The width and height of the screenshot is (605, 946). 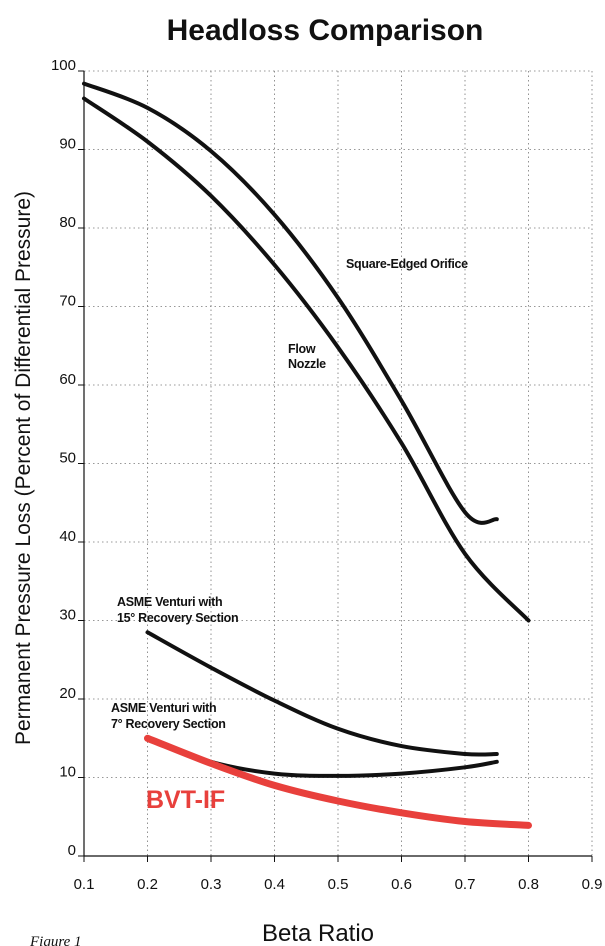 What do you see at coordinates (55, 940) in the screenshot?
I see `figure-caption: Figure 1` at bounding box center [55, 940].